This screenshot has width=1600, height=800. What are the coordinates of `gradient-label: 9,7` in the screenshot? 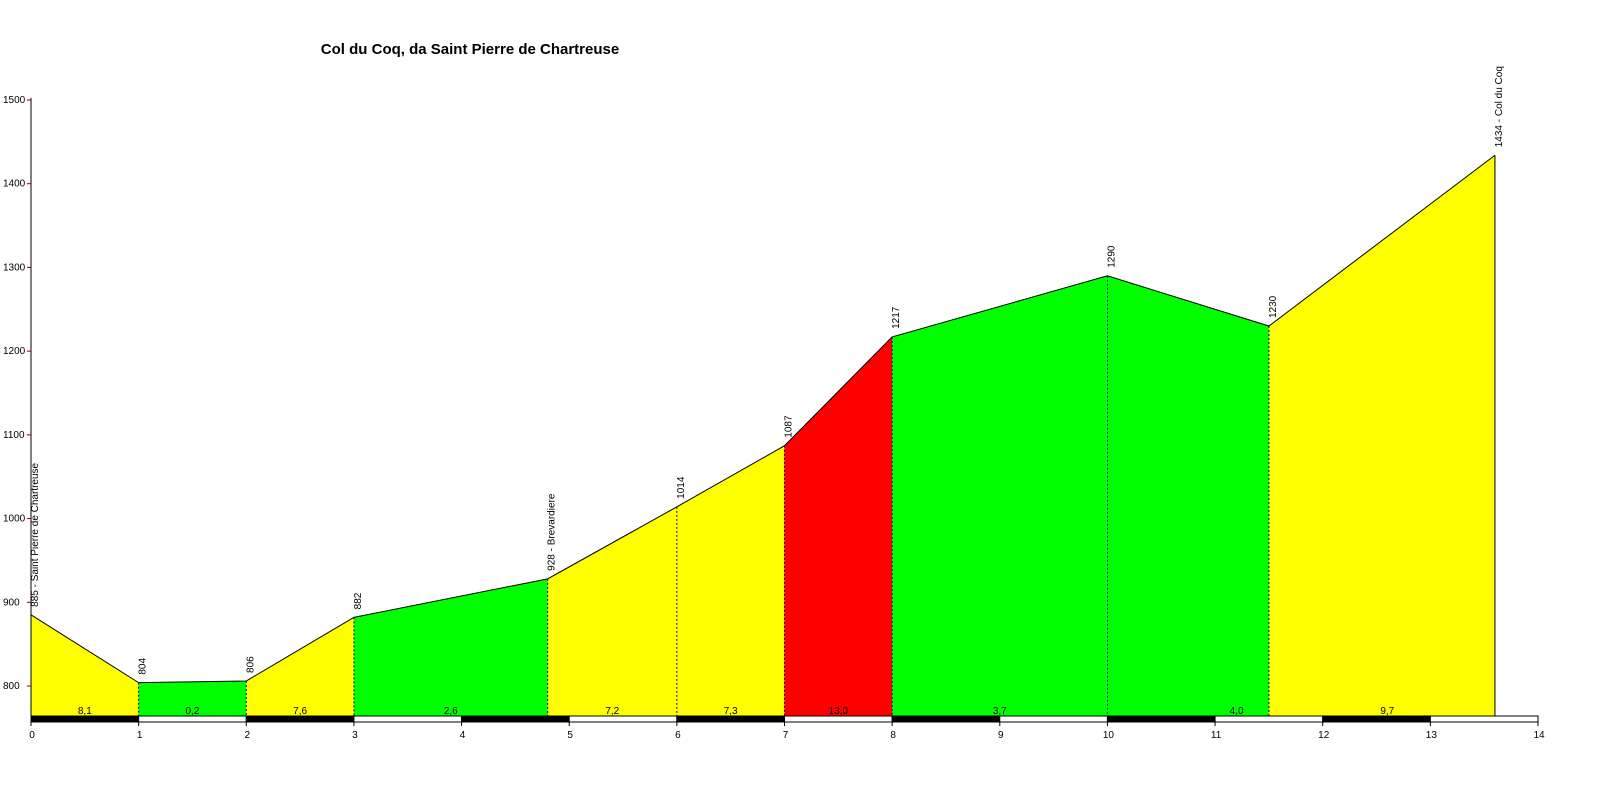 It's located at (1387, 711).